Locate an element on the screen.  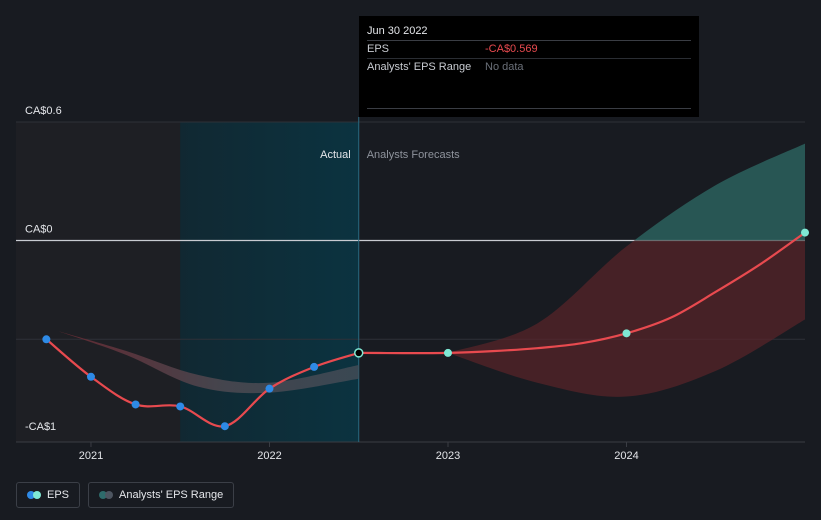
x-tick-label: 2022 is located at coordinates (269, 456).